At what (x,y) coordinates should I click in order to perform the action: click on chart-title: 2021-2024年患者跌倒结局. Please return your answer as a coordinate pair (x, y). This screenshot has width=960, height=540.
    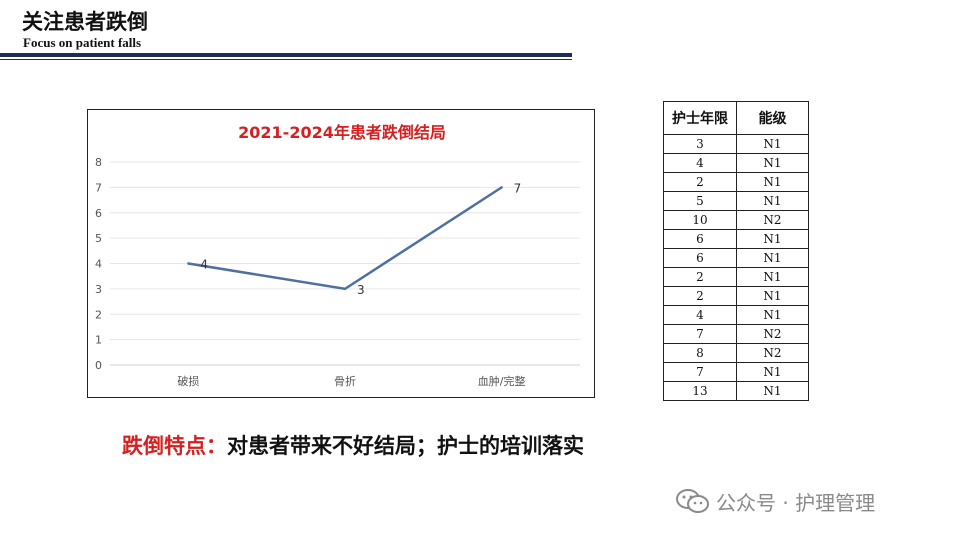
    Looking at the image, I should click on (342, 132).